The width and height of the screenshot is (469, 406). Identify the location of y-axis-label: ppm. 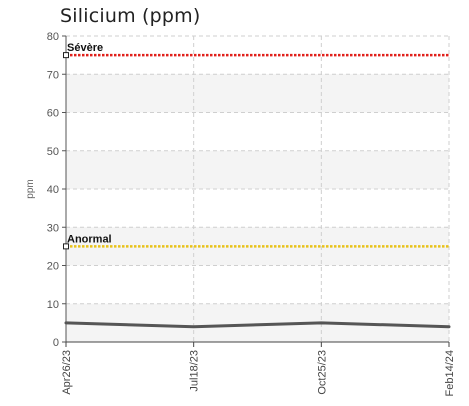
(30, 188).